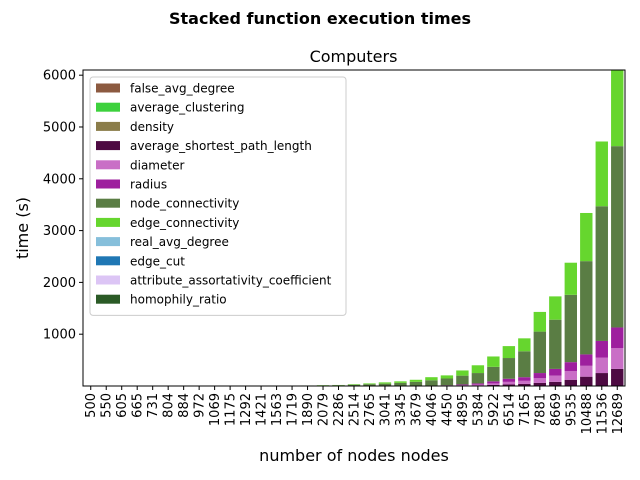 The image size is (640, 480). I want to click on legend-label-average_clustering: average_clustering, so click(187, 108).